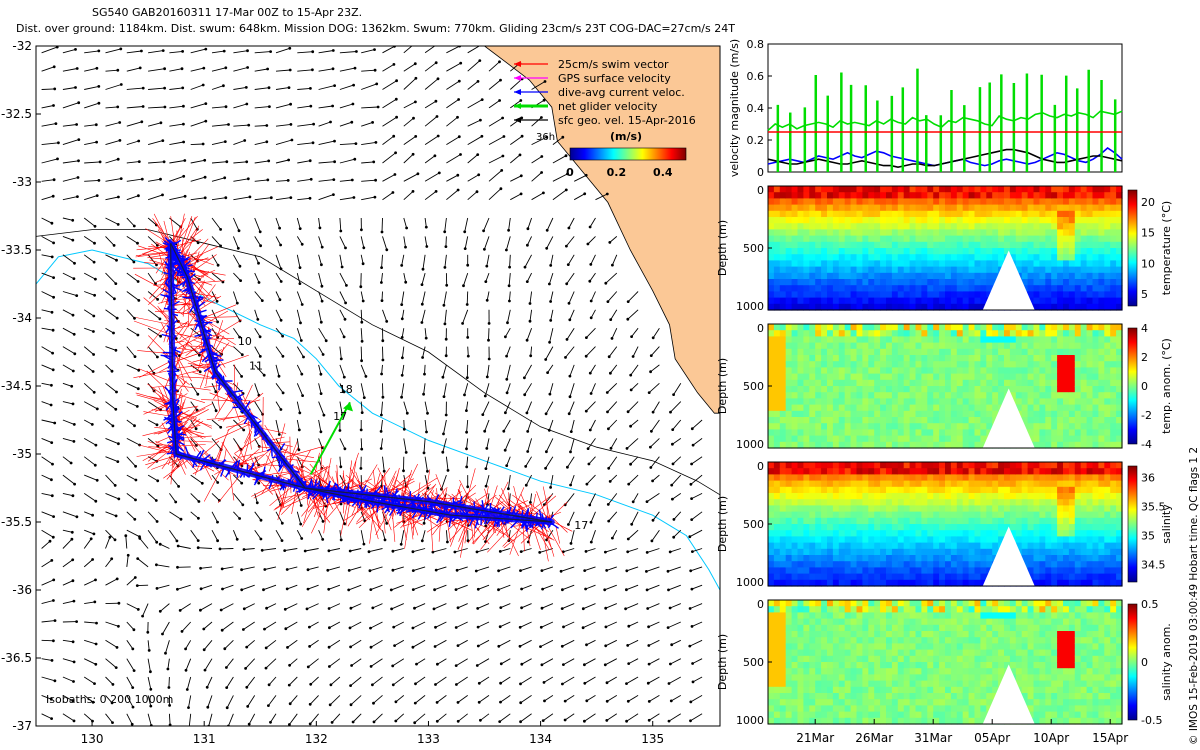  What do you see at coordinates (722, 524) in the screenshot?
I see `depth-axis-label-2: Depth (m)` at bounding box center [722, 524].